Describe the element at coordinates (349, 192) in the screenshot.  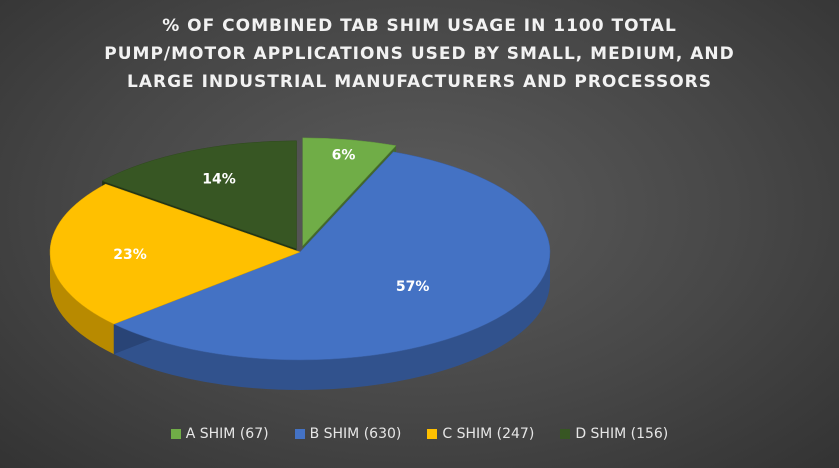
I see `slice-a-shim` at that location.